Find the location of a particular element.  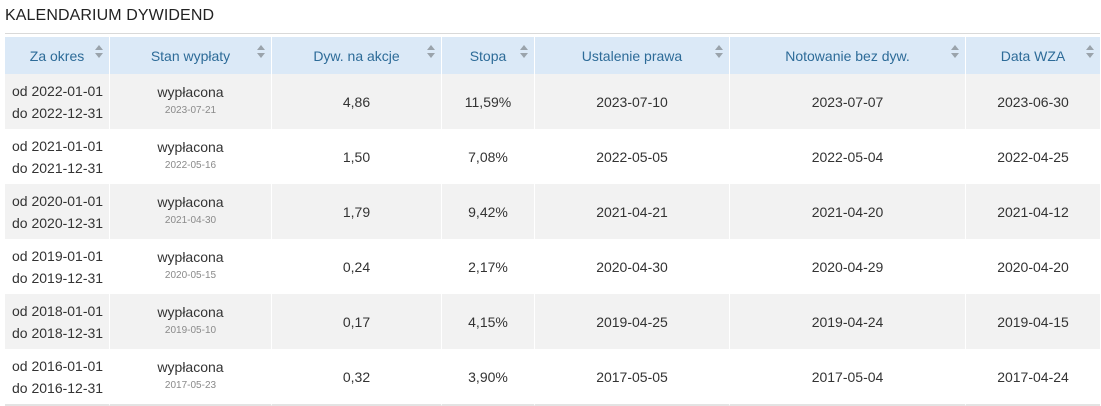

period-from: od 2021-01-01 is located at coordinates (58, 145).